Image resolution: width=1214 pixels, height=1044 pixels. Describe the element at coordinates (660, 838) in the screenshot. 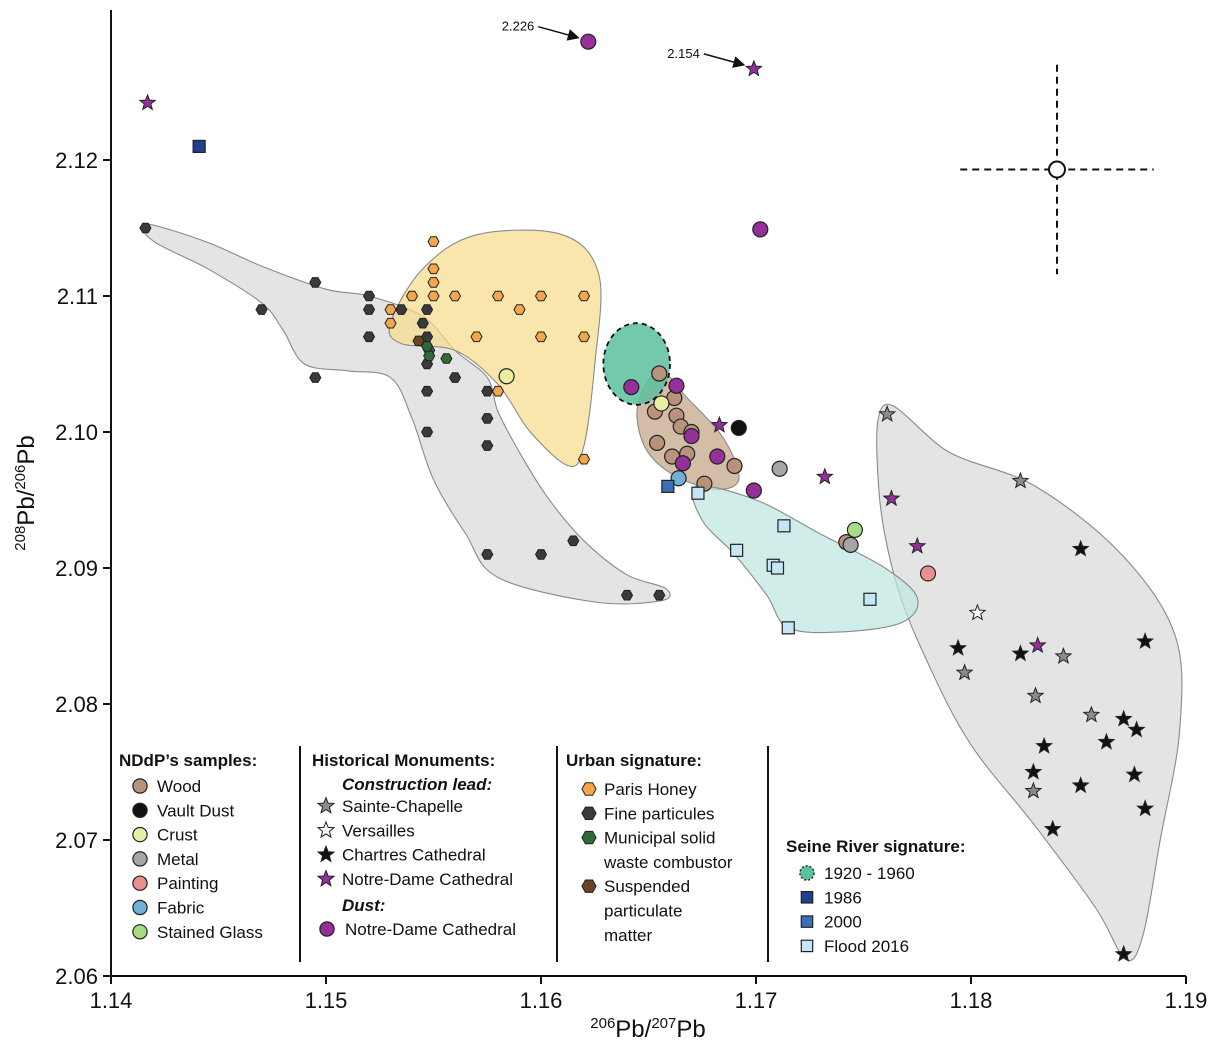

I see `legend-urban-label-2-0: Municipal solid` at that location.